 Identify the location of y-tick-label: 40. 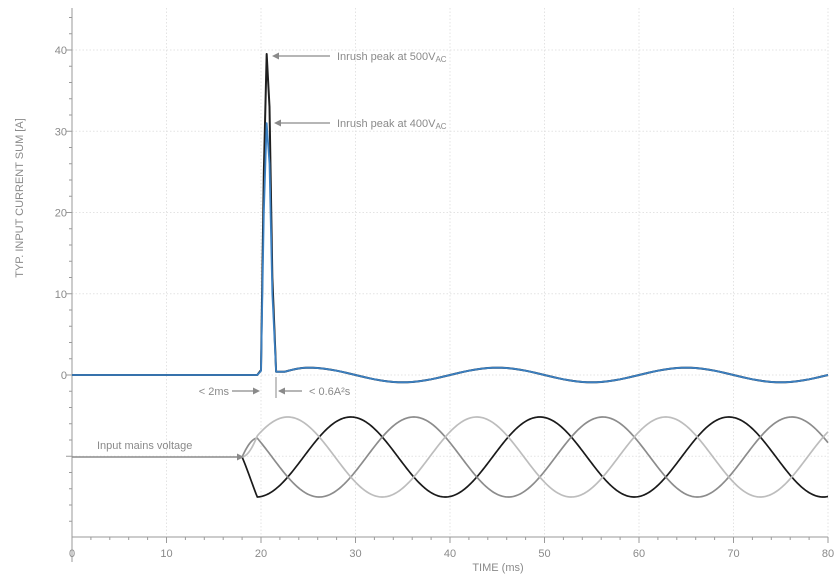
(61, 51).